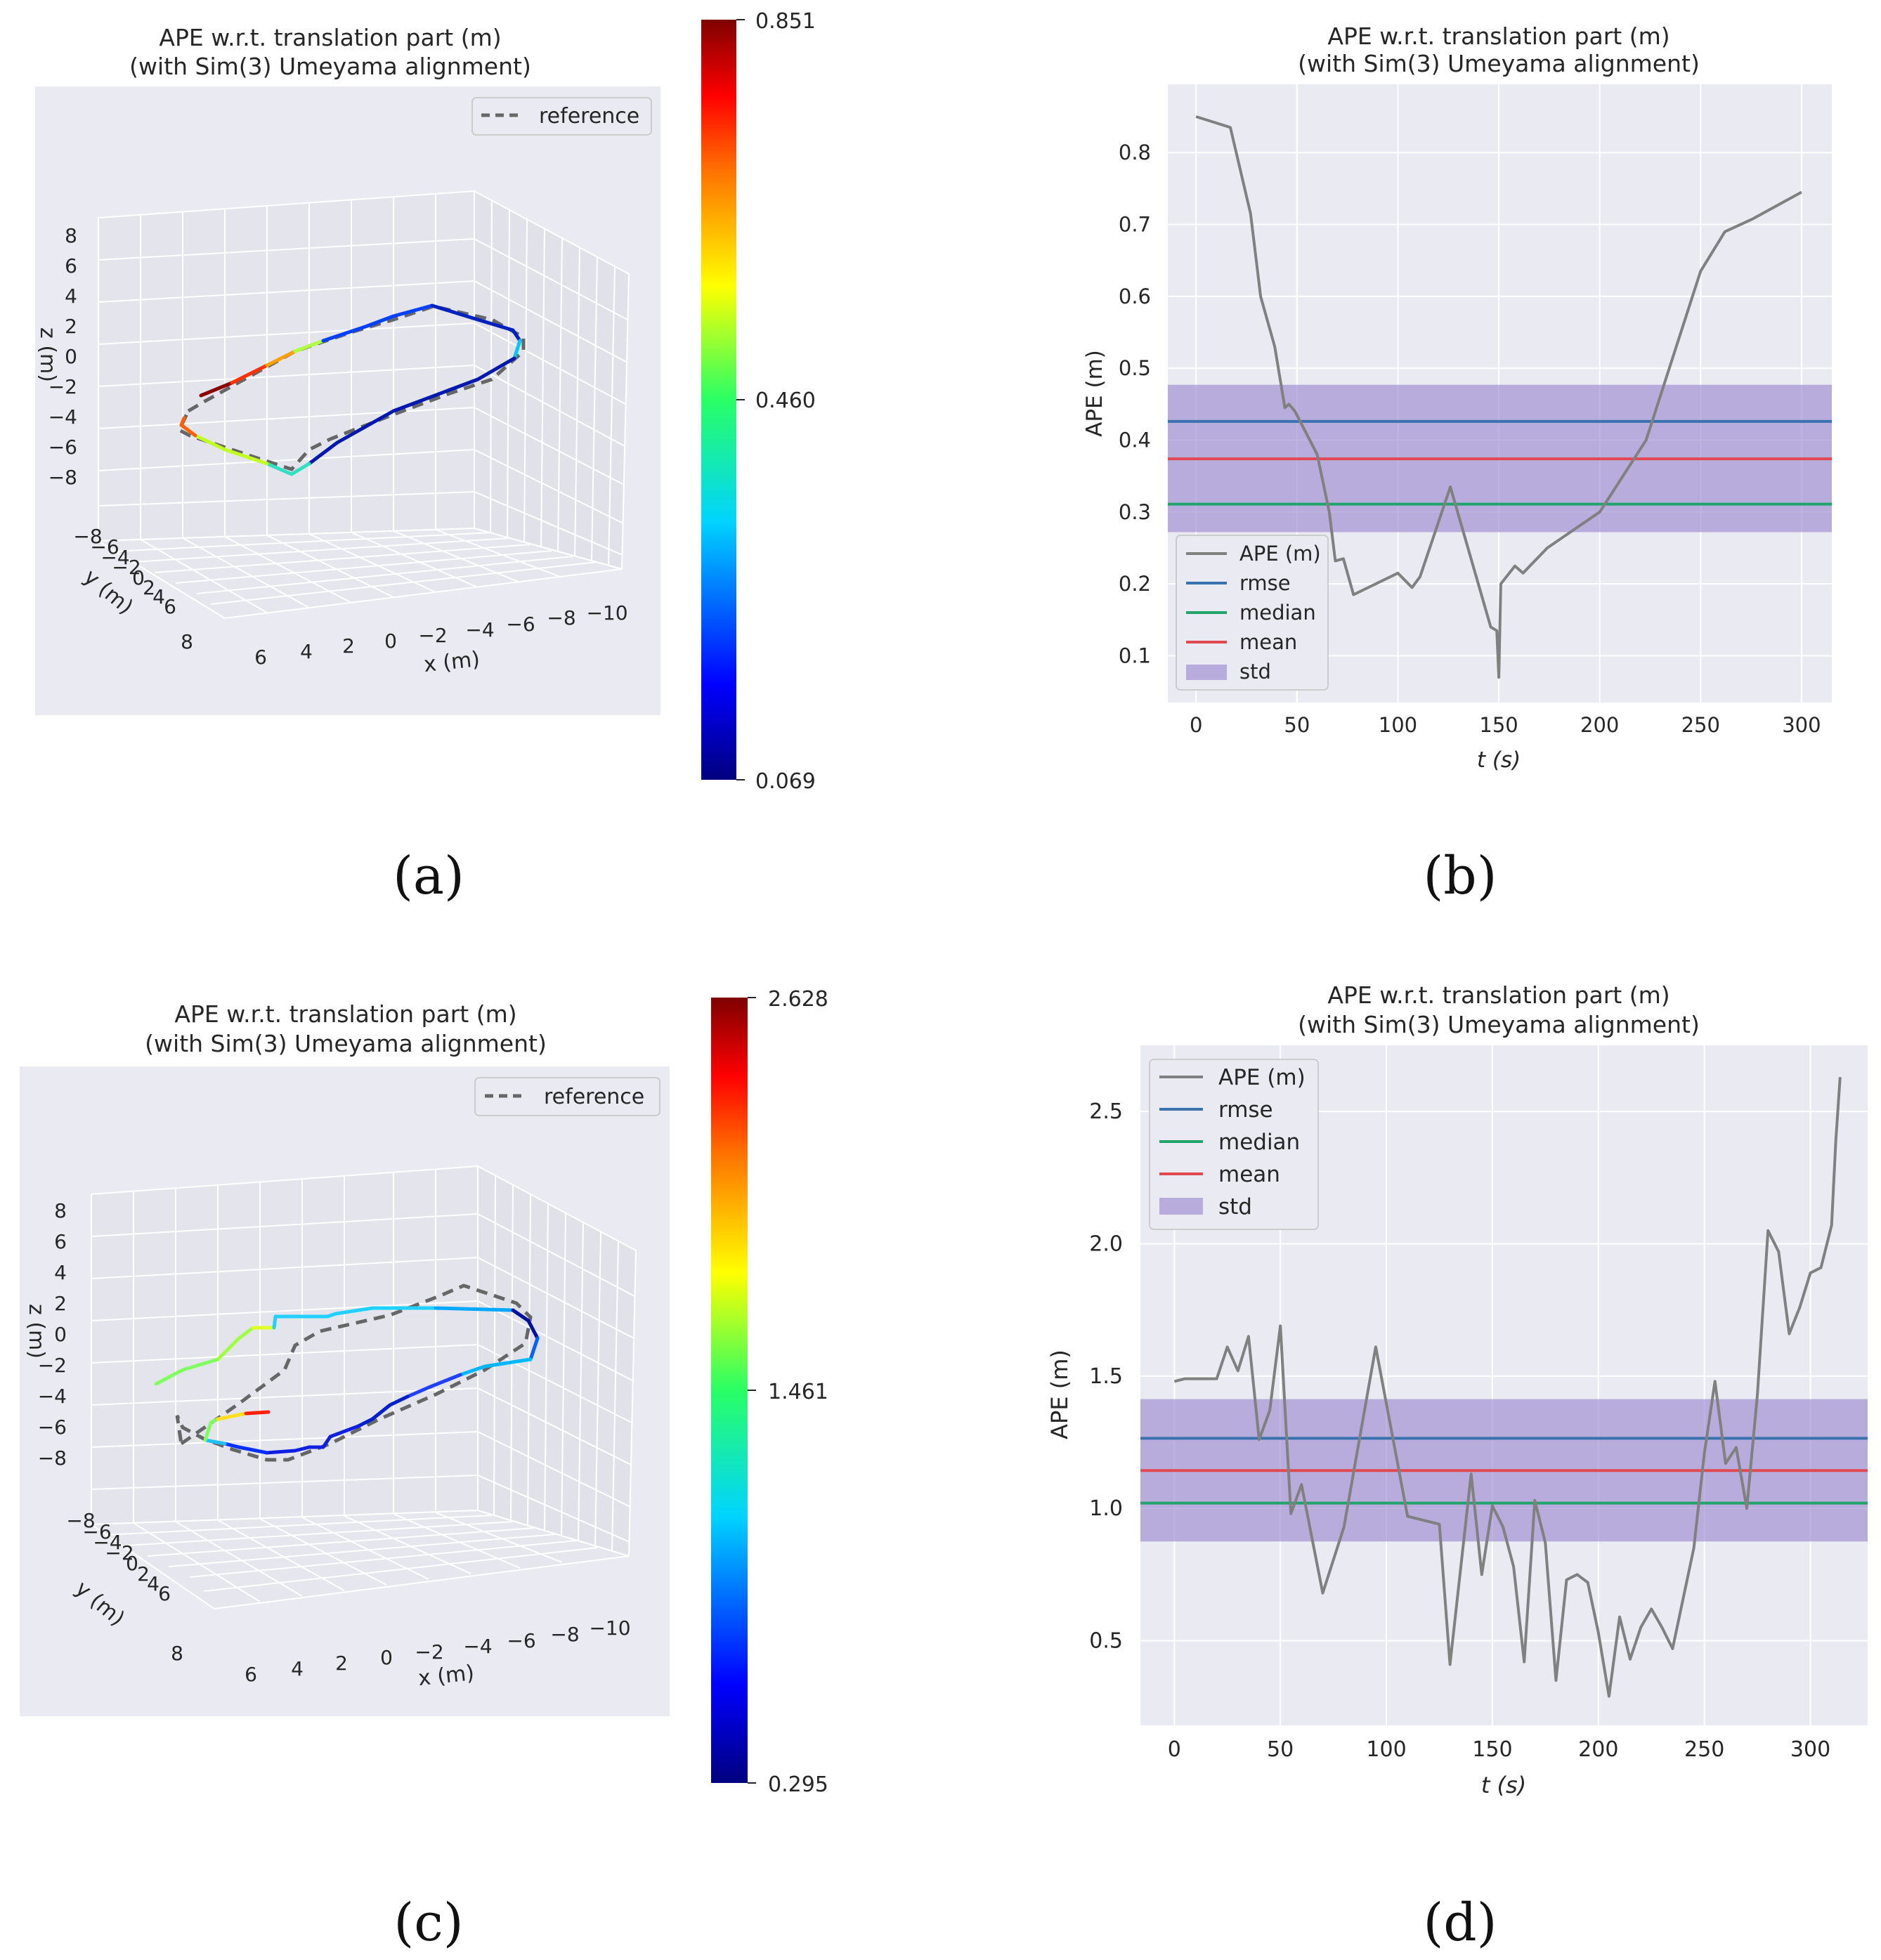 This screenshot has width=1881, height=1960. What do you see at coordinates (53, 1334) in the screenshot?
I see `panel-c-z-ticks: 8 6 4 2 0 −2 −4 −6 −8` at bounding box center [53, 1334].